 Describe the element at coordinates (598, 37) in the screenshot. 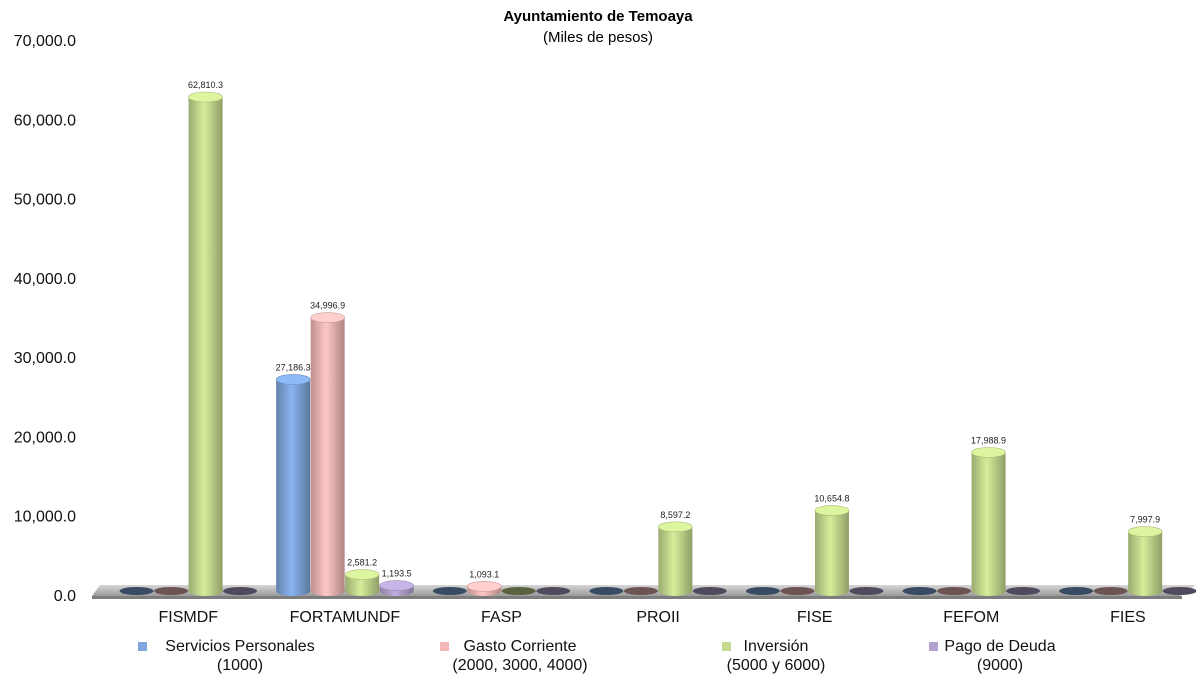

I see `chart-subtitle: (Miles de pesos)` at that location.